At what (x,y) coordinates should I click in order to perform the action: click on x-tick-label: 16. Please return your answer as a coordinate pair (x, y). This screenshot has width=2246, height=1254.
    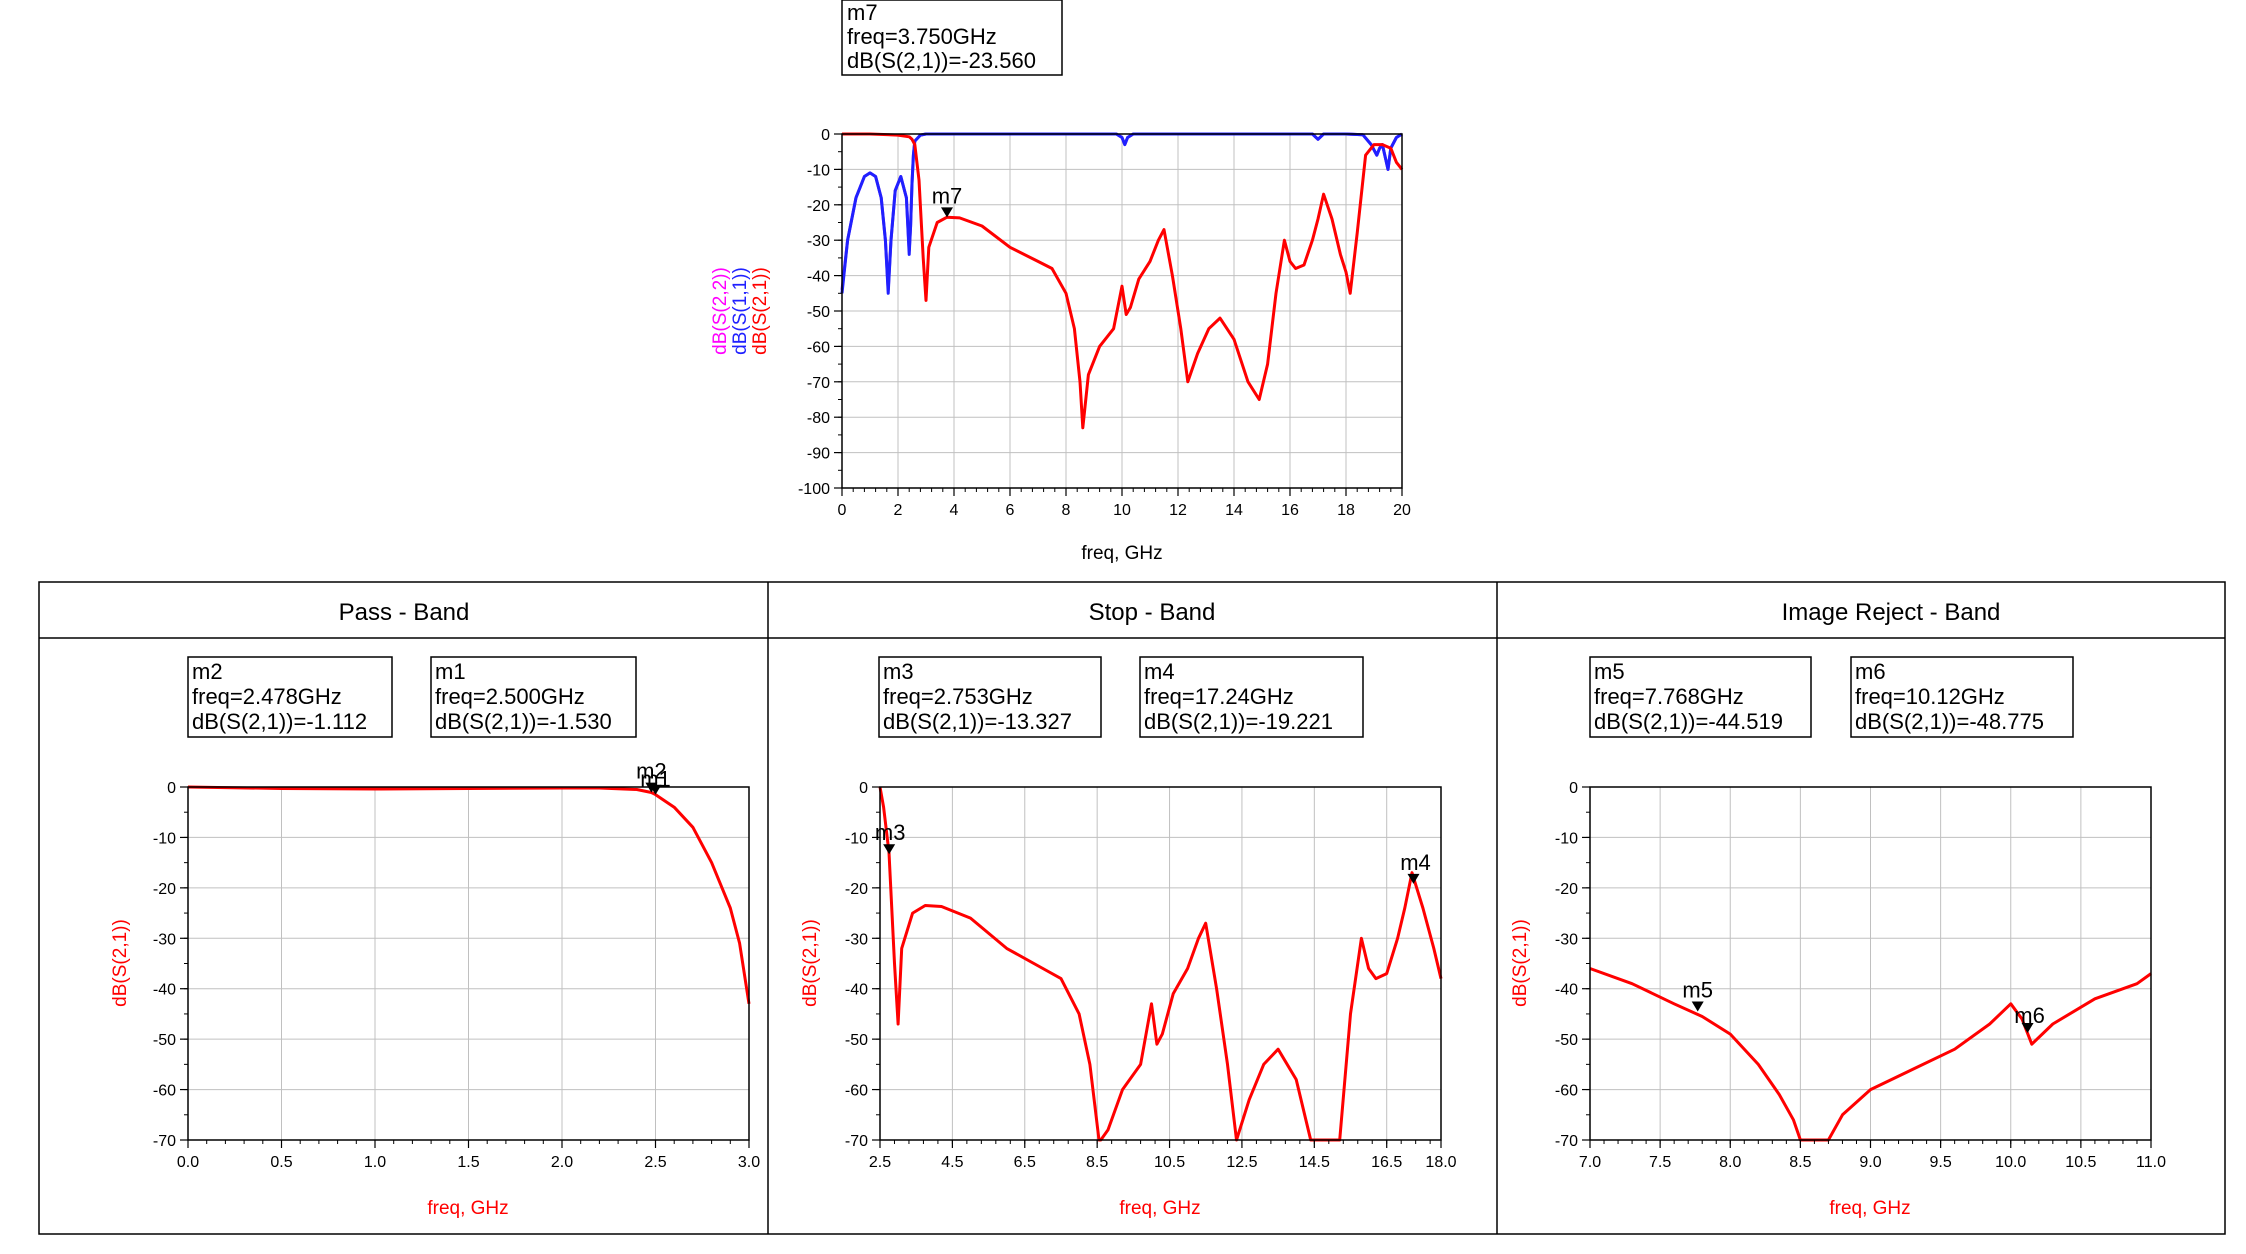
    Looking at the image, I should click on (1290, 510).